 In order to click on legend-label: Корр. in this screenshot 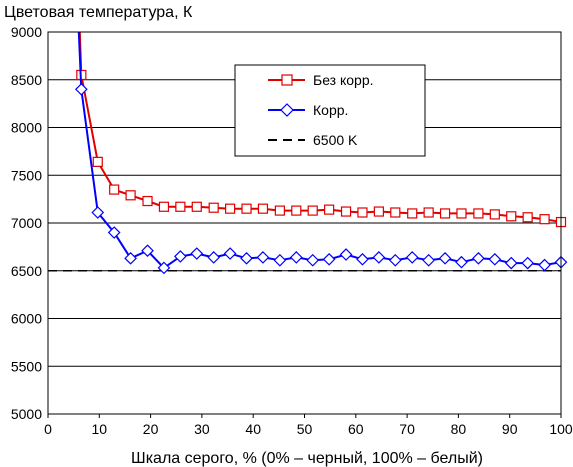, I will do `click(330, 110)`.